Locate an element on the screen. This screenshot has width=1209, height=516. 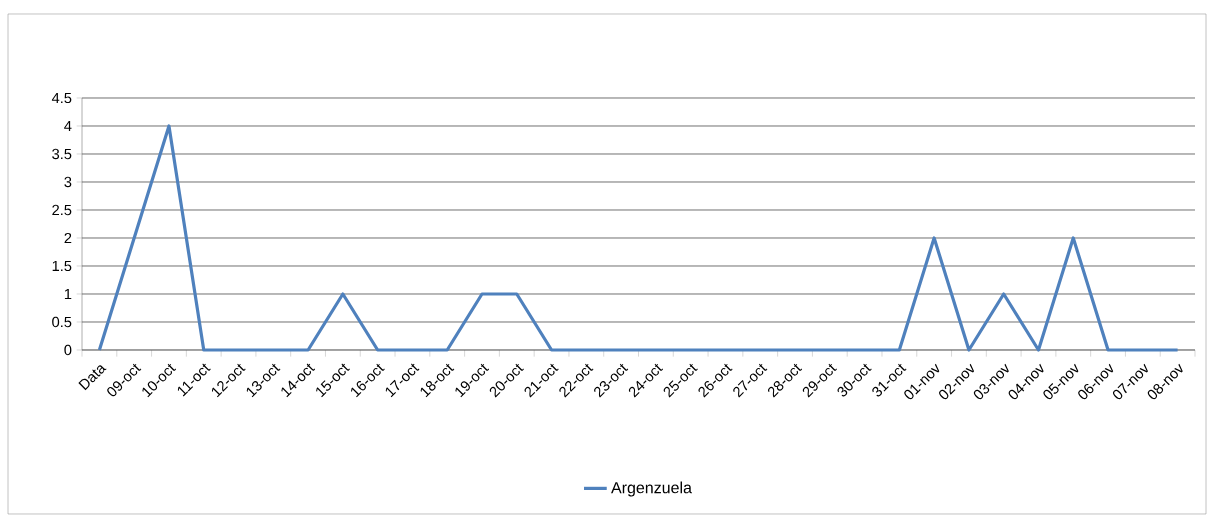
y-tick-label: 0 is located at coordinates (68, 350).